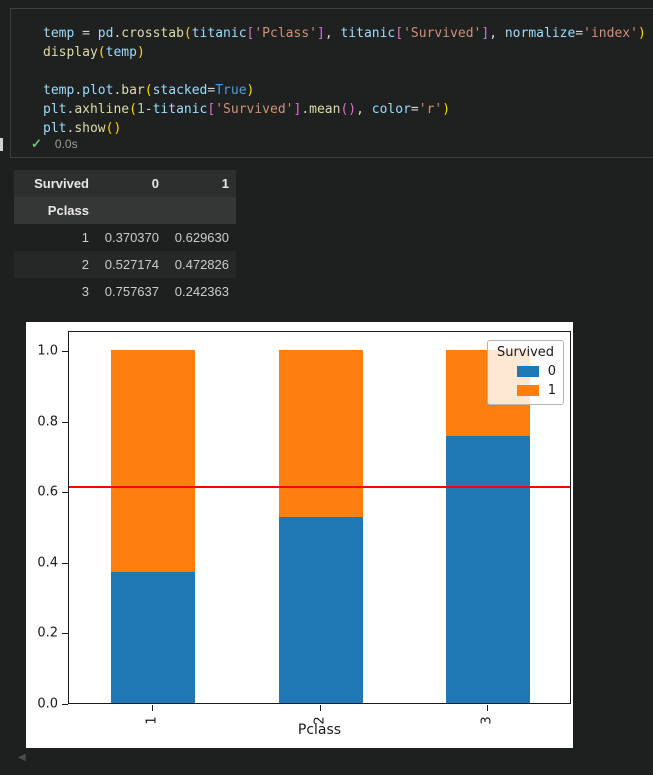  What do you see at coordinates (152, 33) in the screenshot?
I see `code-token: crosstab` at bounding box center [152, 33].